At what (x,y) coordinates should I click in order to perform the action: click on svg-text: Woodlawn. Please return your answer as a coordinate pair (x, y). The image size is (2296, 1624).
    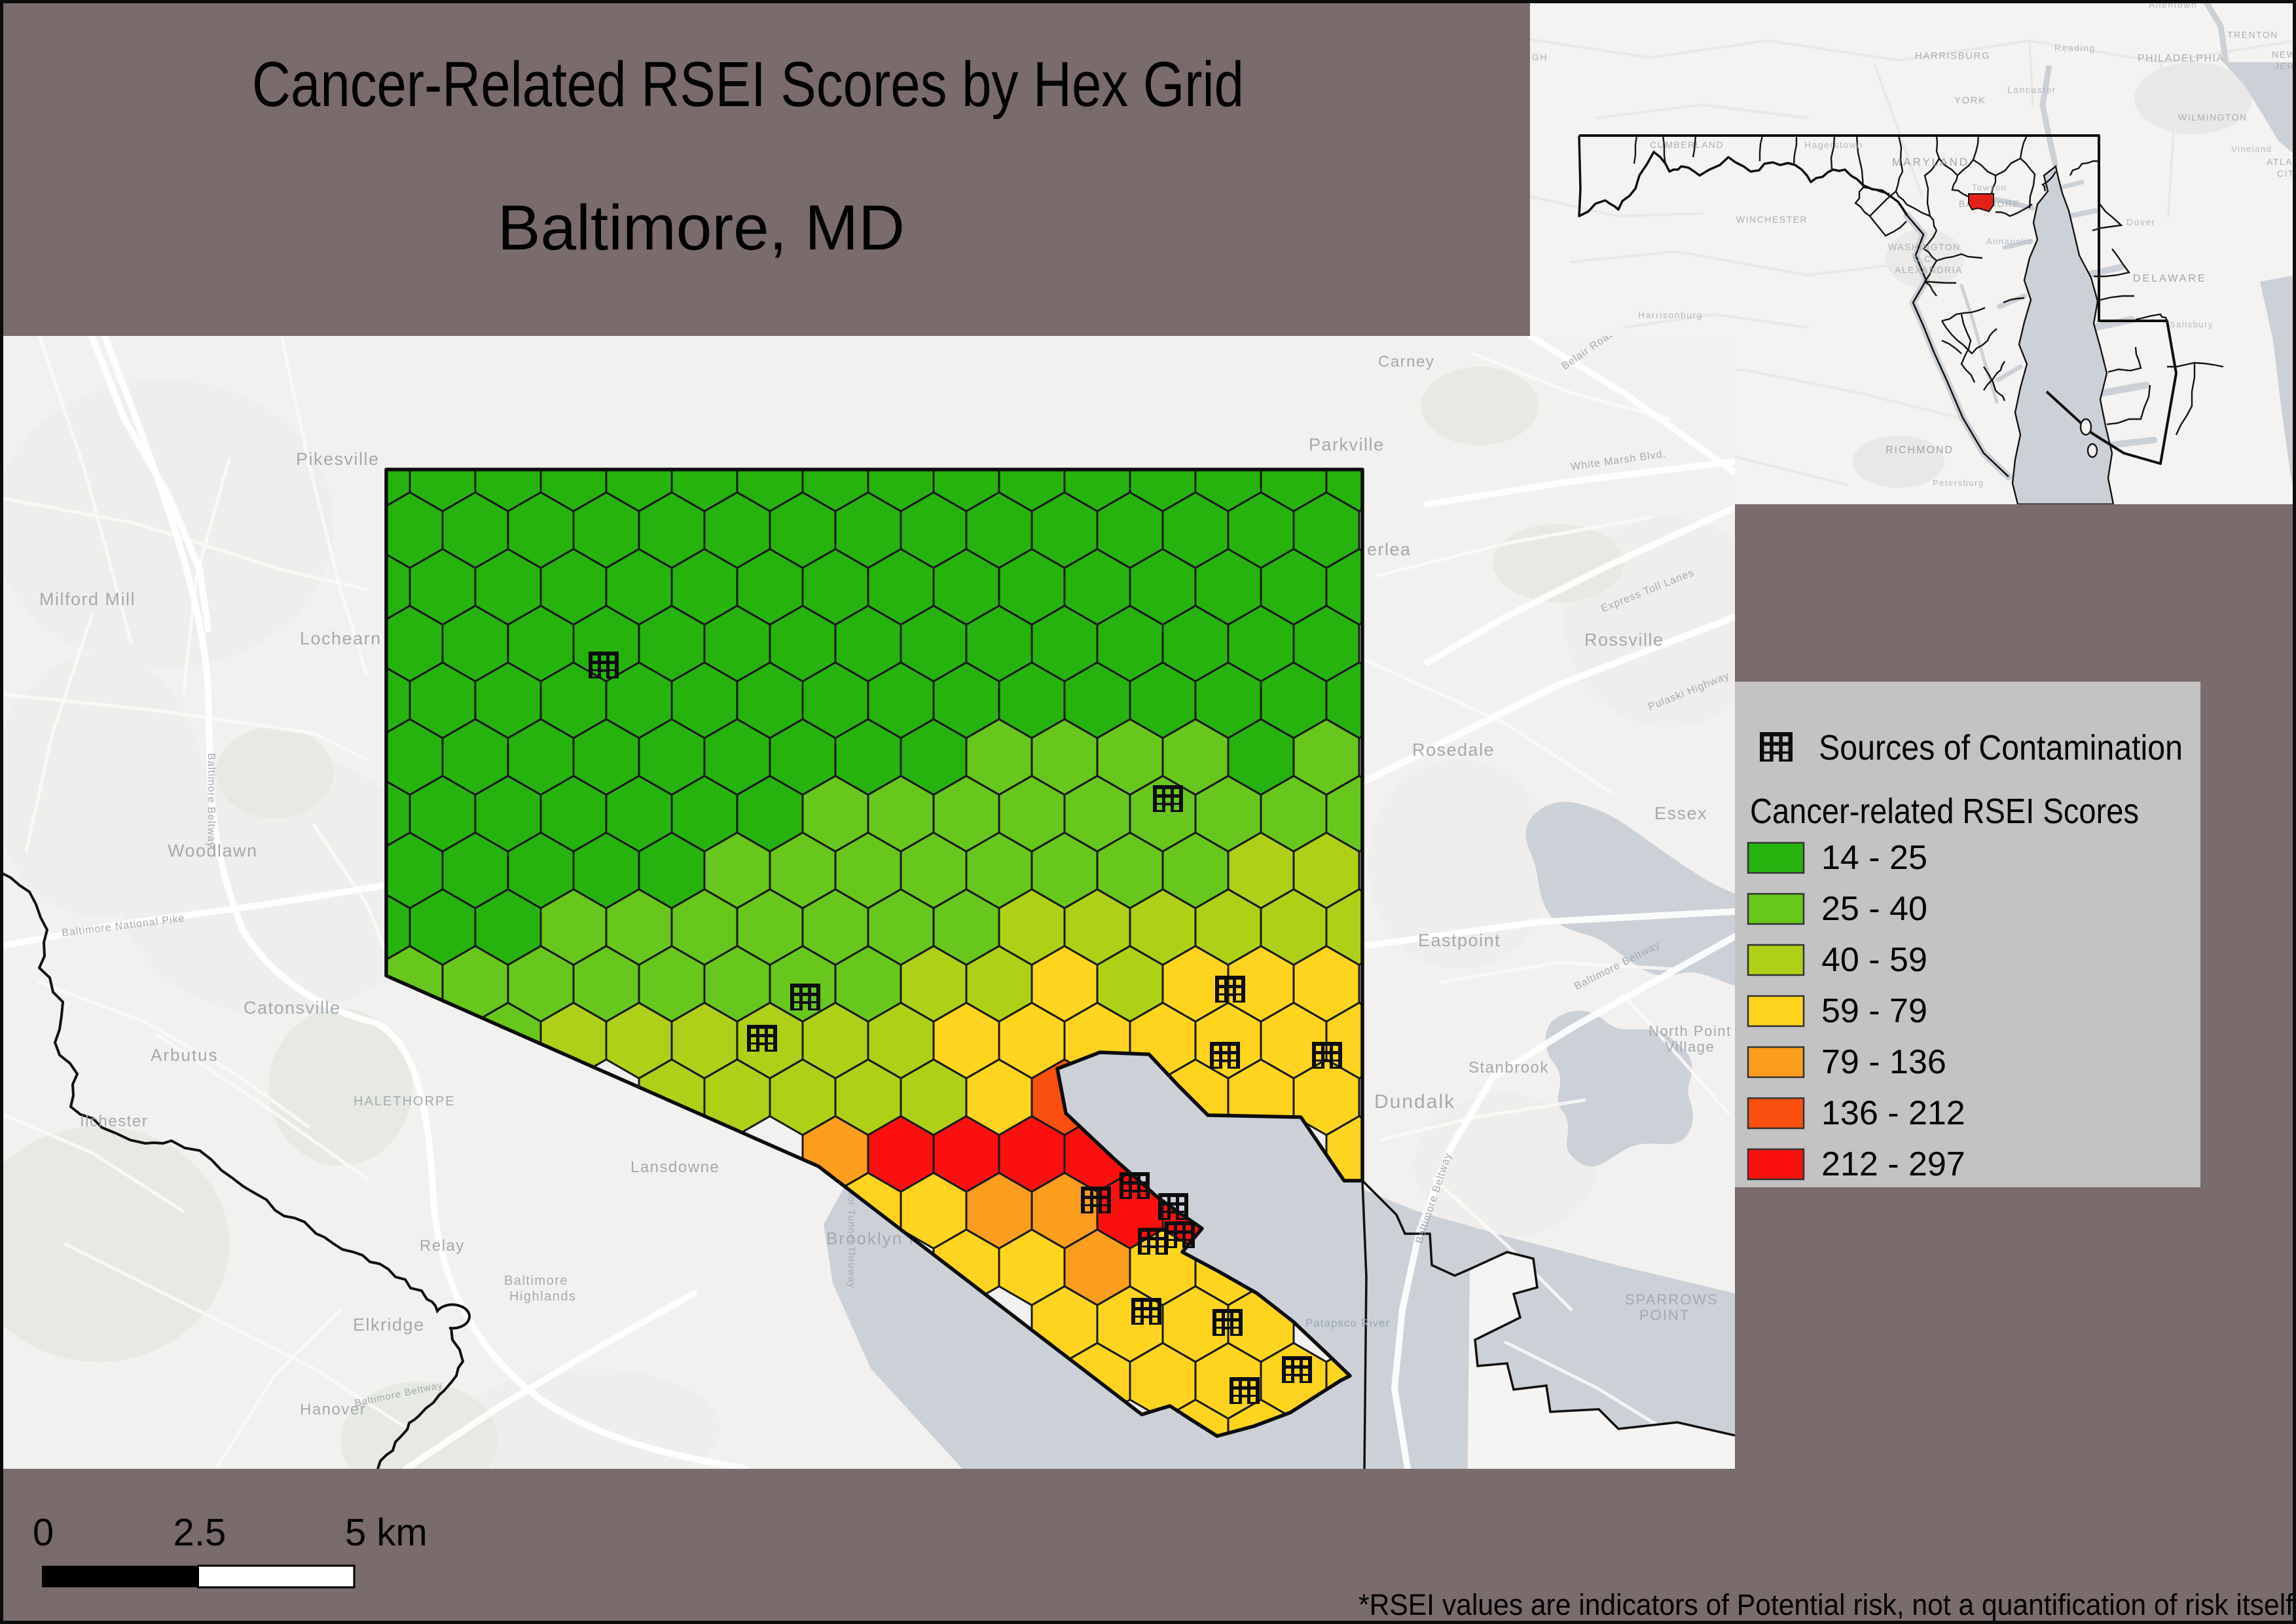
    Looking at the image, I should click on (213, 850).